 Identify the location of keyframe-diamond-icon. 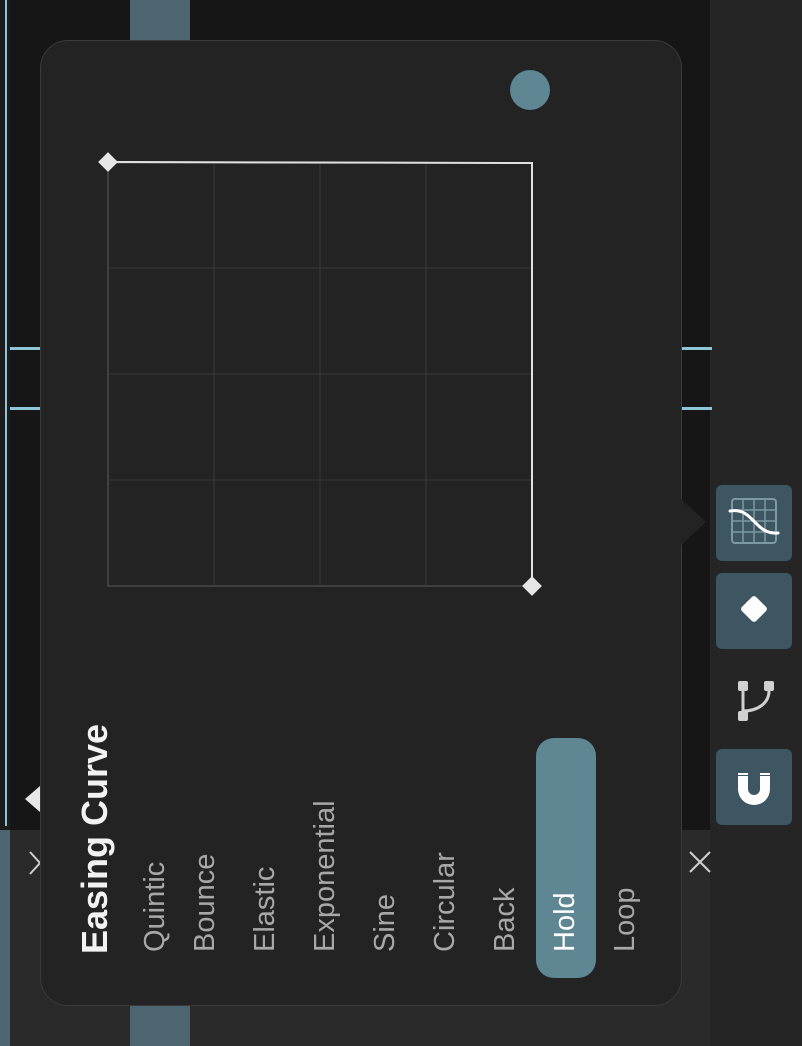
(754, 611).